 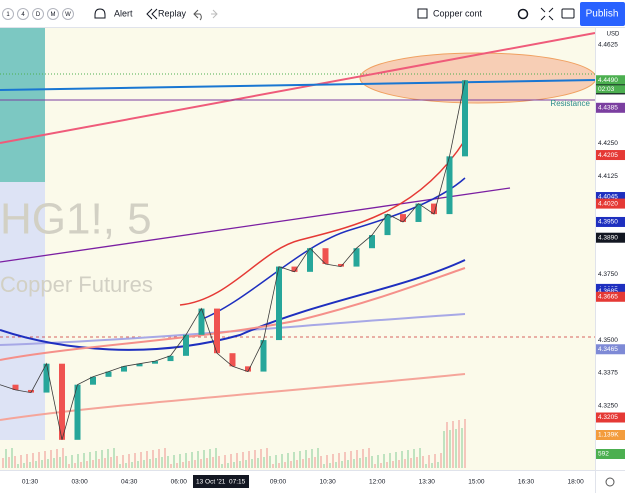 I want to click on interval-button: 4, so click(x=23, y=15).